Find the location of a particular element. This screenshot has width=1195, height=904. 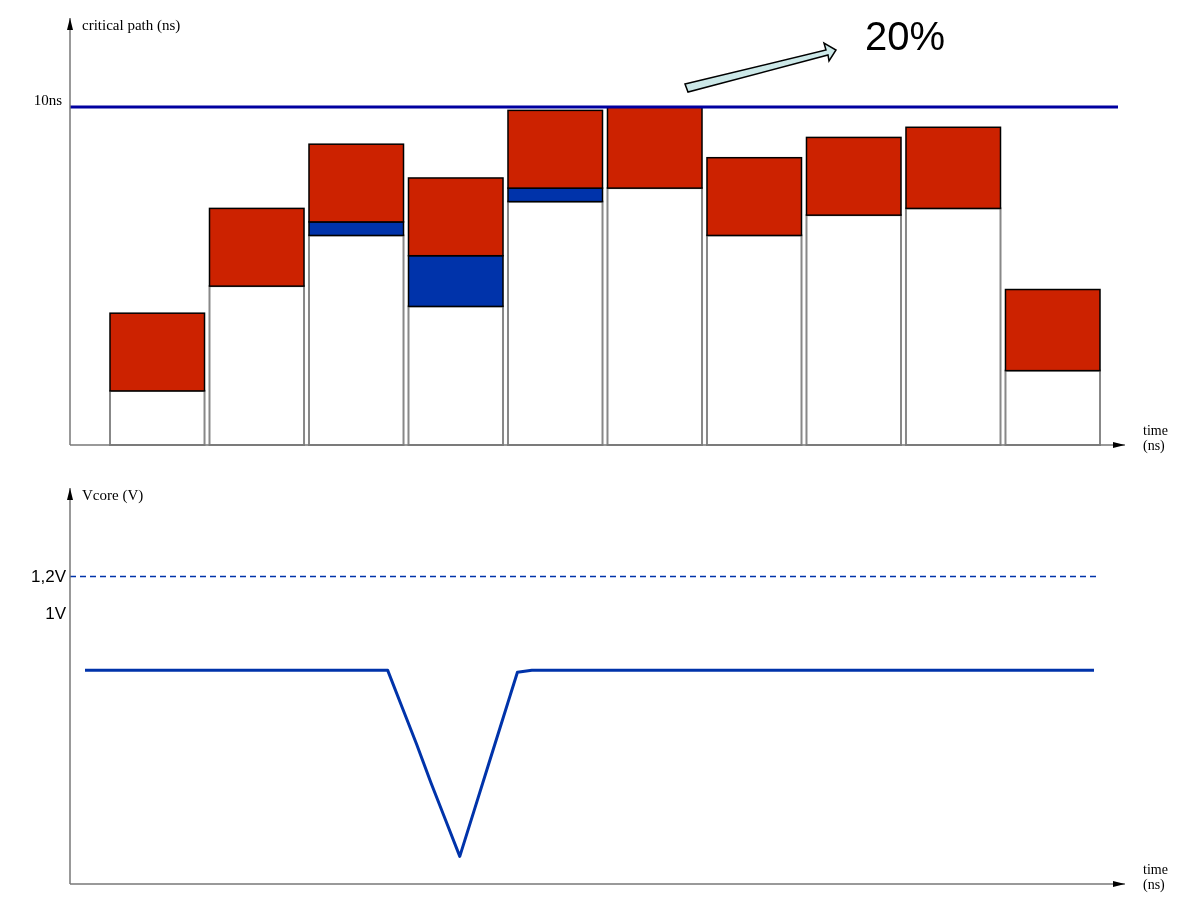

ref-line-label: 10ns is located at coordinates (48, 100).